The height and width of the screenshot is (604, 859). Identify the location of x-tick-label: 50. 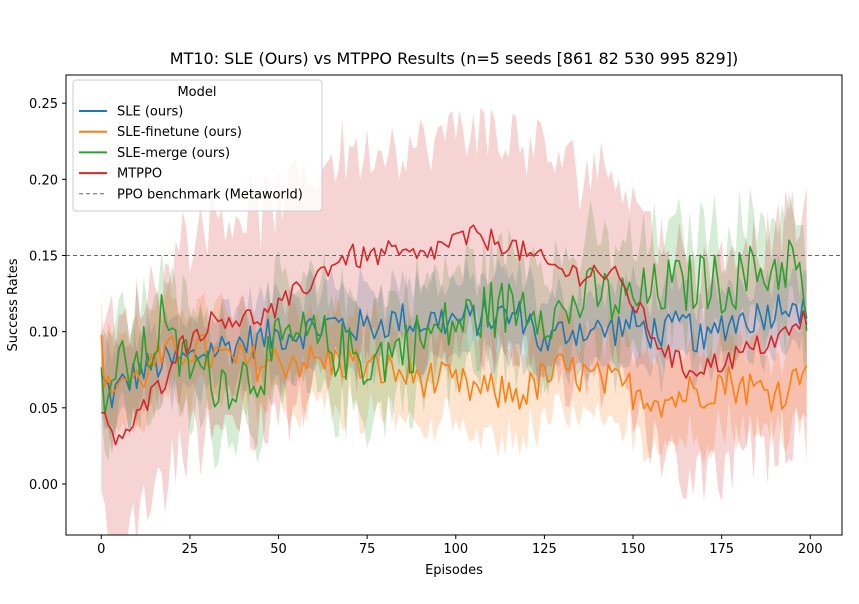
(278, 549).